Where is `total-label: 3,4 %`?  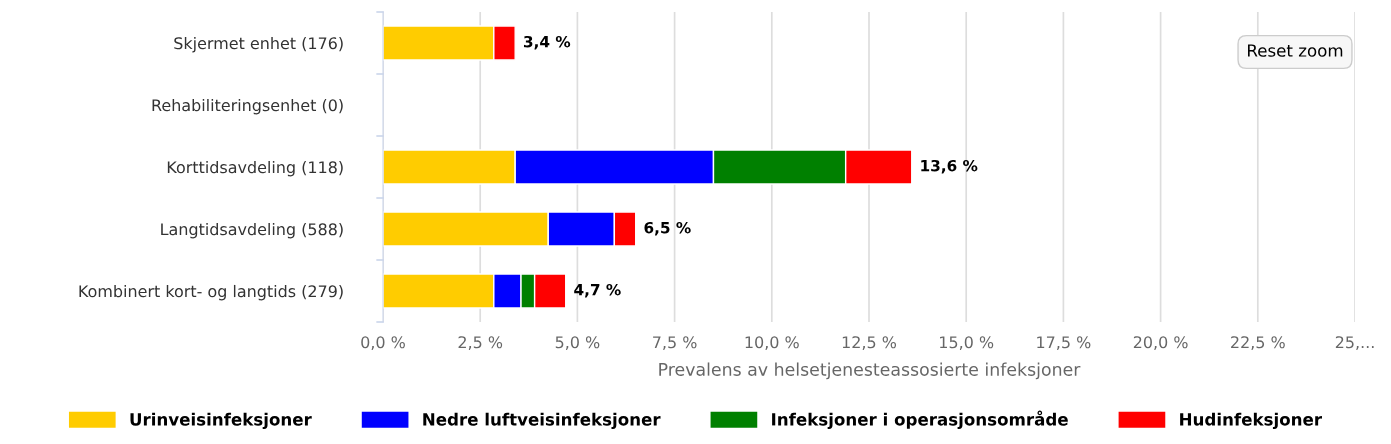 total-label: 3,4 % is located at coordinates (547, 42).